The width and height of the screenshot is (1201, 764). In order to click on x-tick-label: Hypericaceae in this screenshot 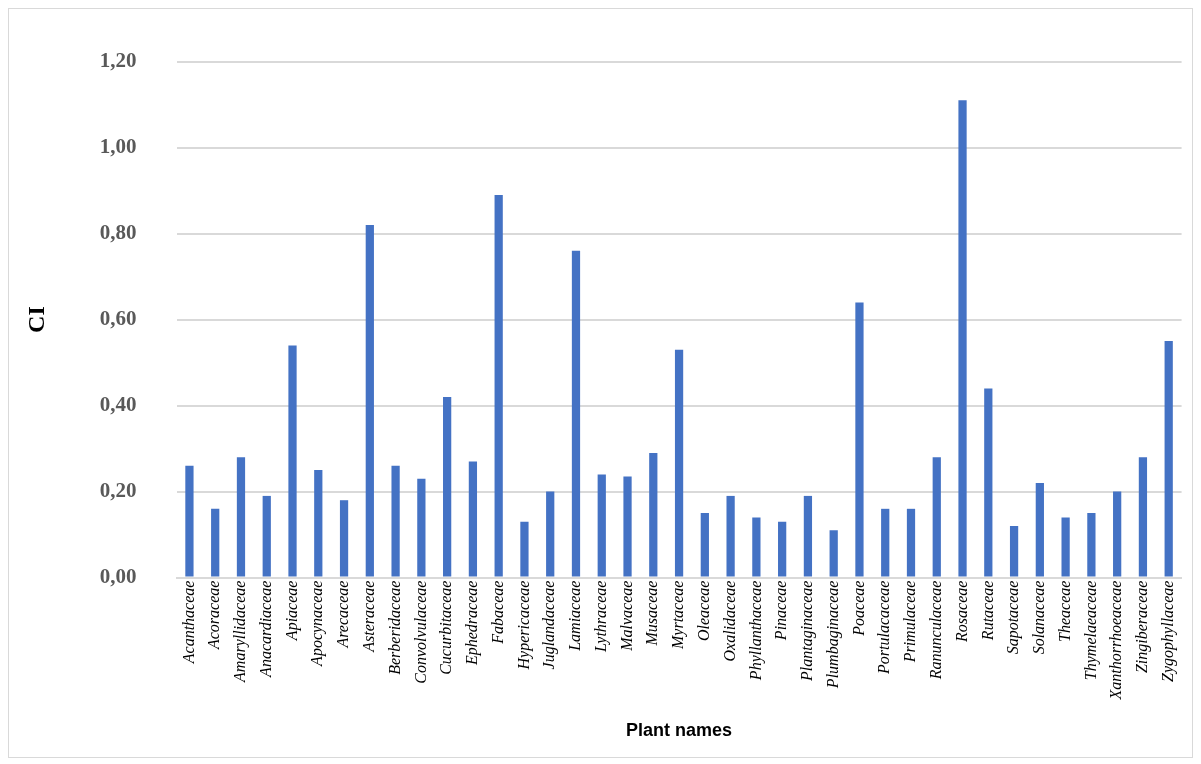, I will do `click(523, 625)`.